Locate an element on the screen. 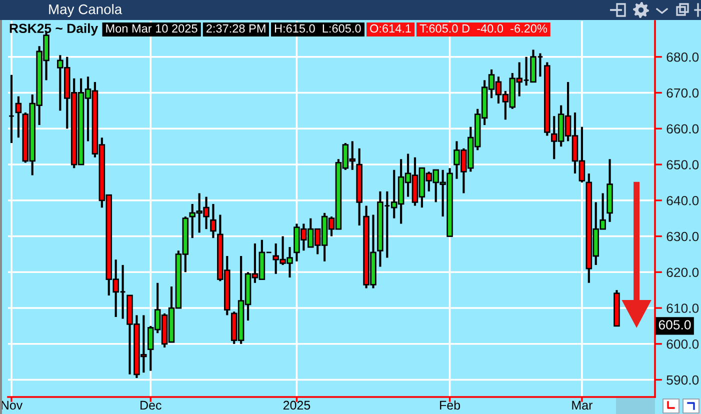  text: 605.0 is located at coordinates (674, 325).